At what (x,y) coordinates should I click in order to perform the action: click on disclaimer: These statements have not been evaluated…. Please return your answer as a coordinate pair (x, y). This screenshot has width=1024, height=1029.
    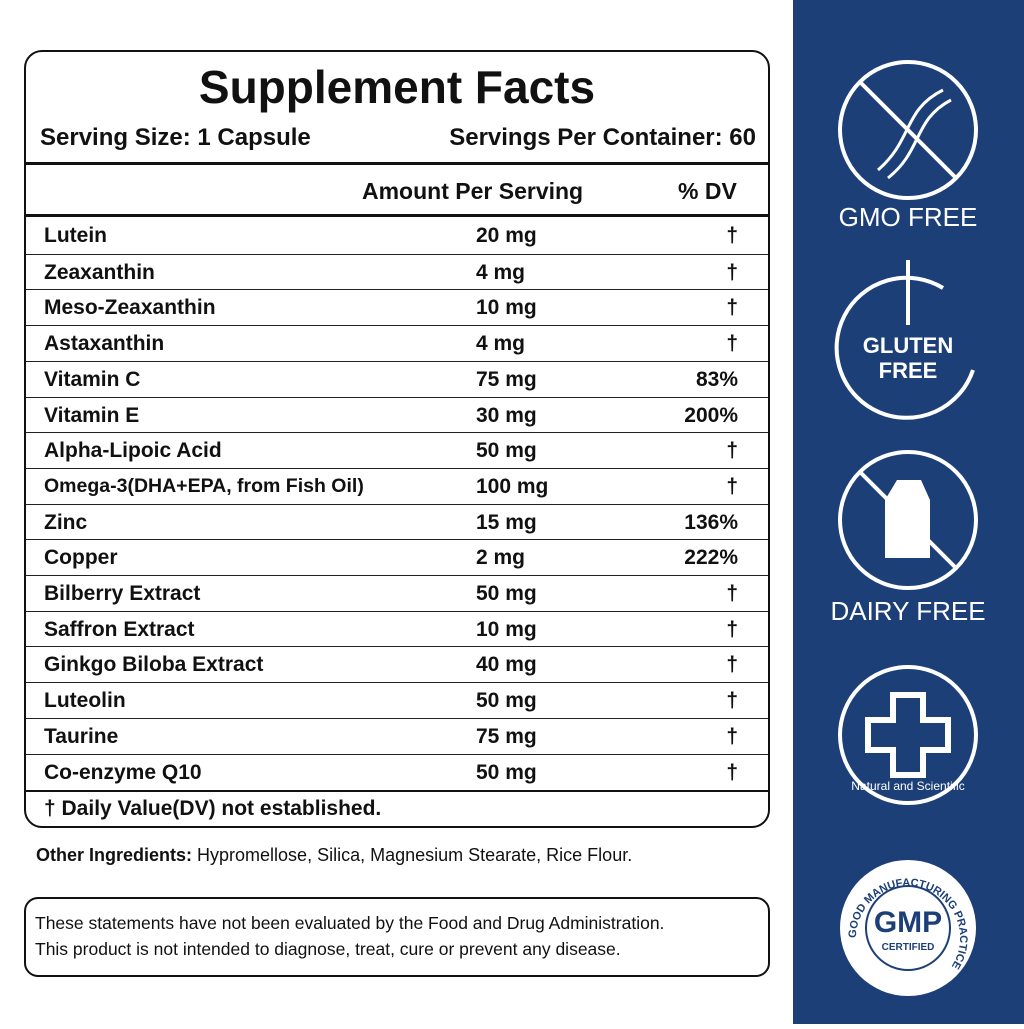
    Looking at the image, I should click on (397, 937).